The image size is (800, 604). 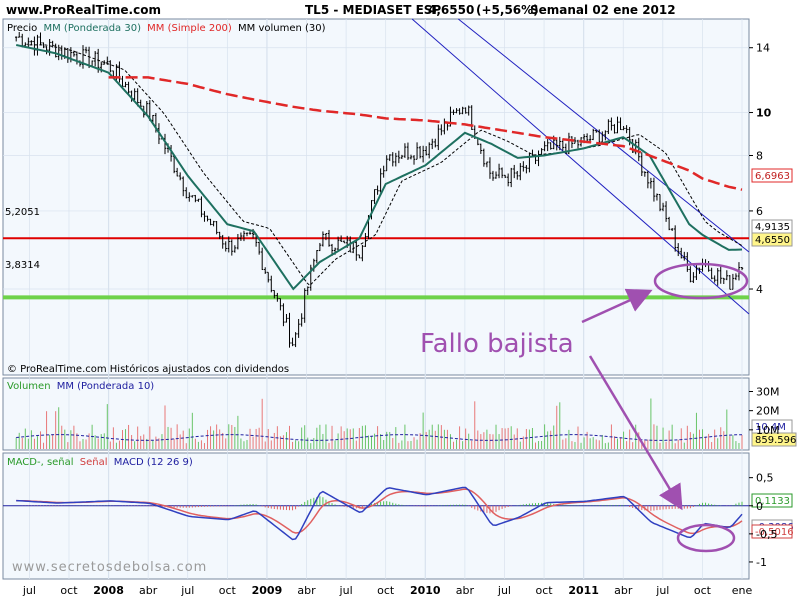 I want to click on vol-tag, so click(x=774, y=439).